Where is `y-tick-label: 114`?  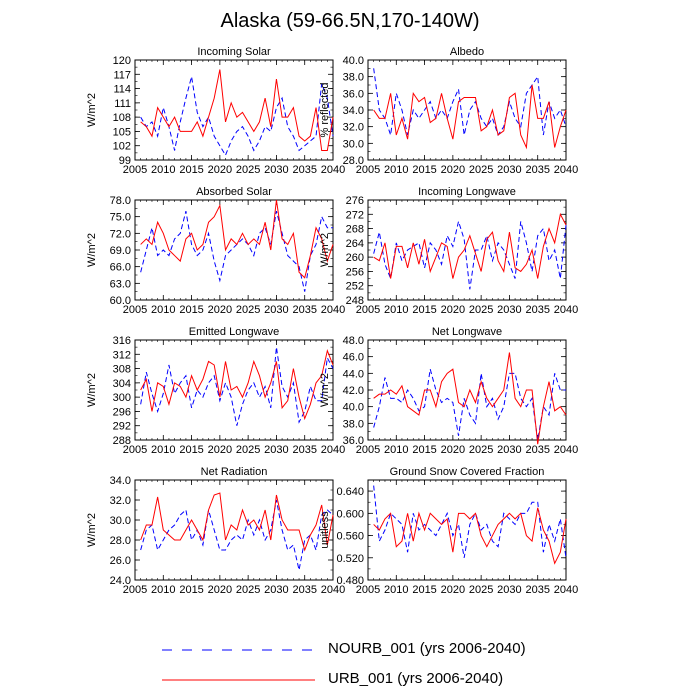 y-tick-label: 114 is located at coordinates (122, 90).